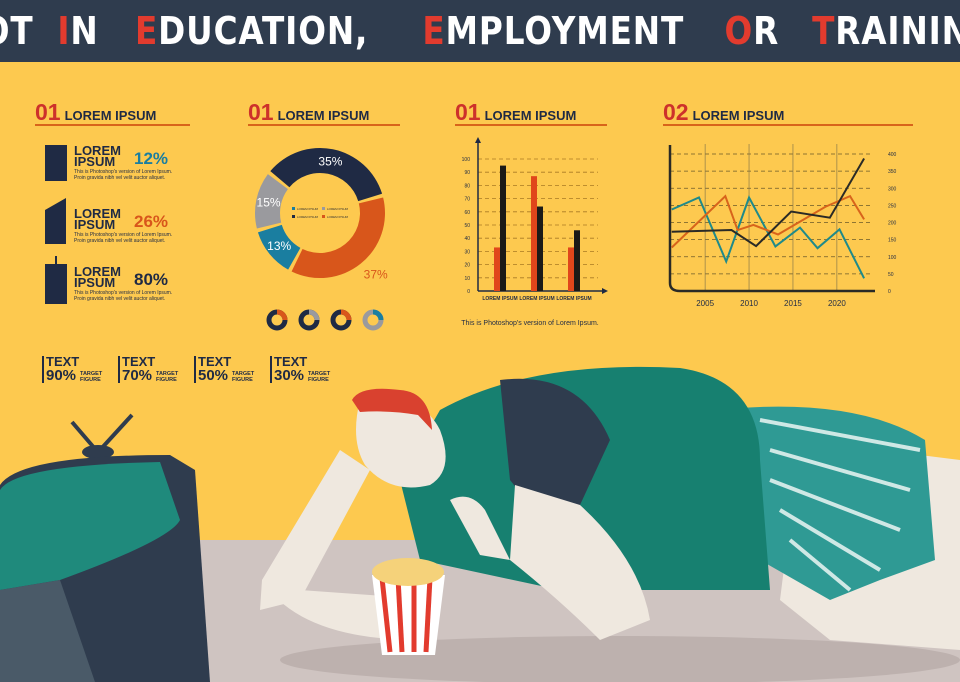  What do you see at coordinates (892, 189) in the screenshot?
I see `y-tick-label: 300` at bounding box center [892, 189].